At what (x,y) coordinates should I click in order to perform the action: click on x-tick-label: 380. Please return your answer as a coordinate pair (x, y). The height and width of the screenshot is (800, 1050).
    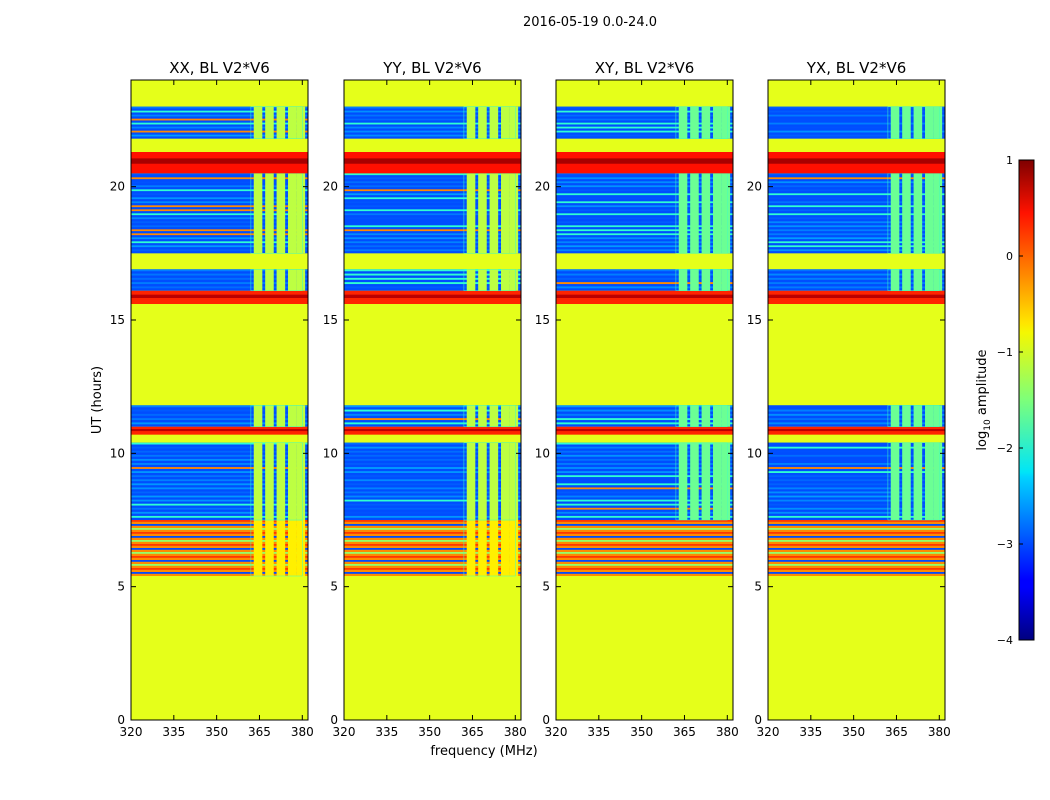
    Looking at the image, I should click on (515, 732).